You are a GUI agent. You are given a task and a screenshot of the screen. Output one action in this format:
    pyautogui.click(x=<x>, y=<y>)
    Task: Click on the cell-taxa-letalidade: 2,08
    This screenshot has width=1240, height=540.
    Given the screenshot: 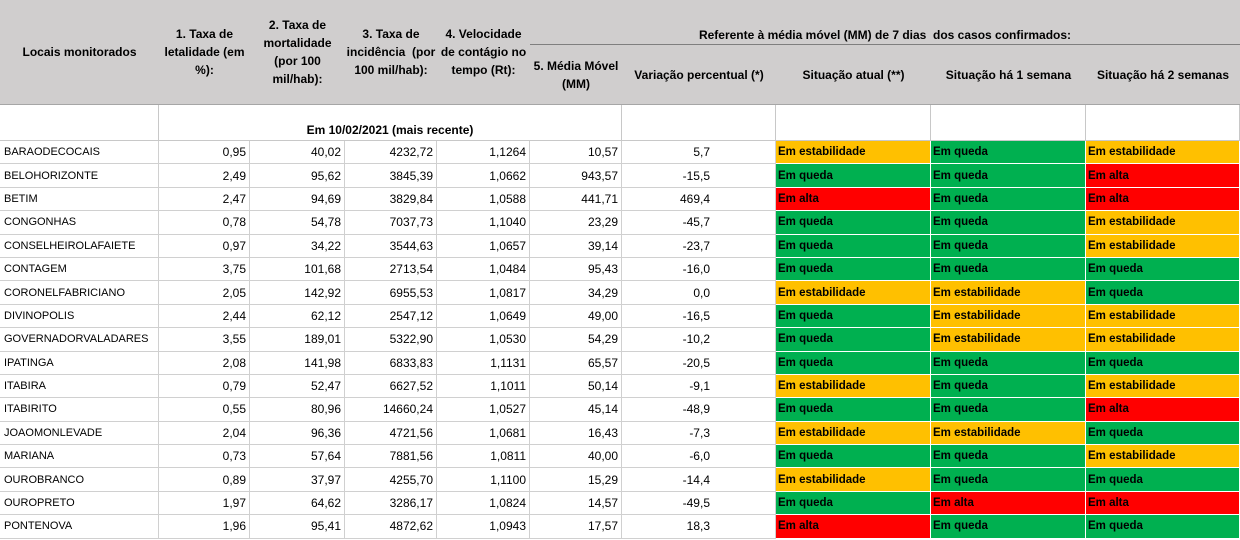 What is the action you would take?
    pyautogui.click(x=204, y=363)
    